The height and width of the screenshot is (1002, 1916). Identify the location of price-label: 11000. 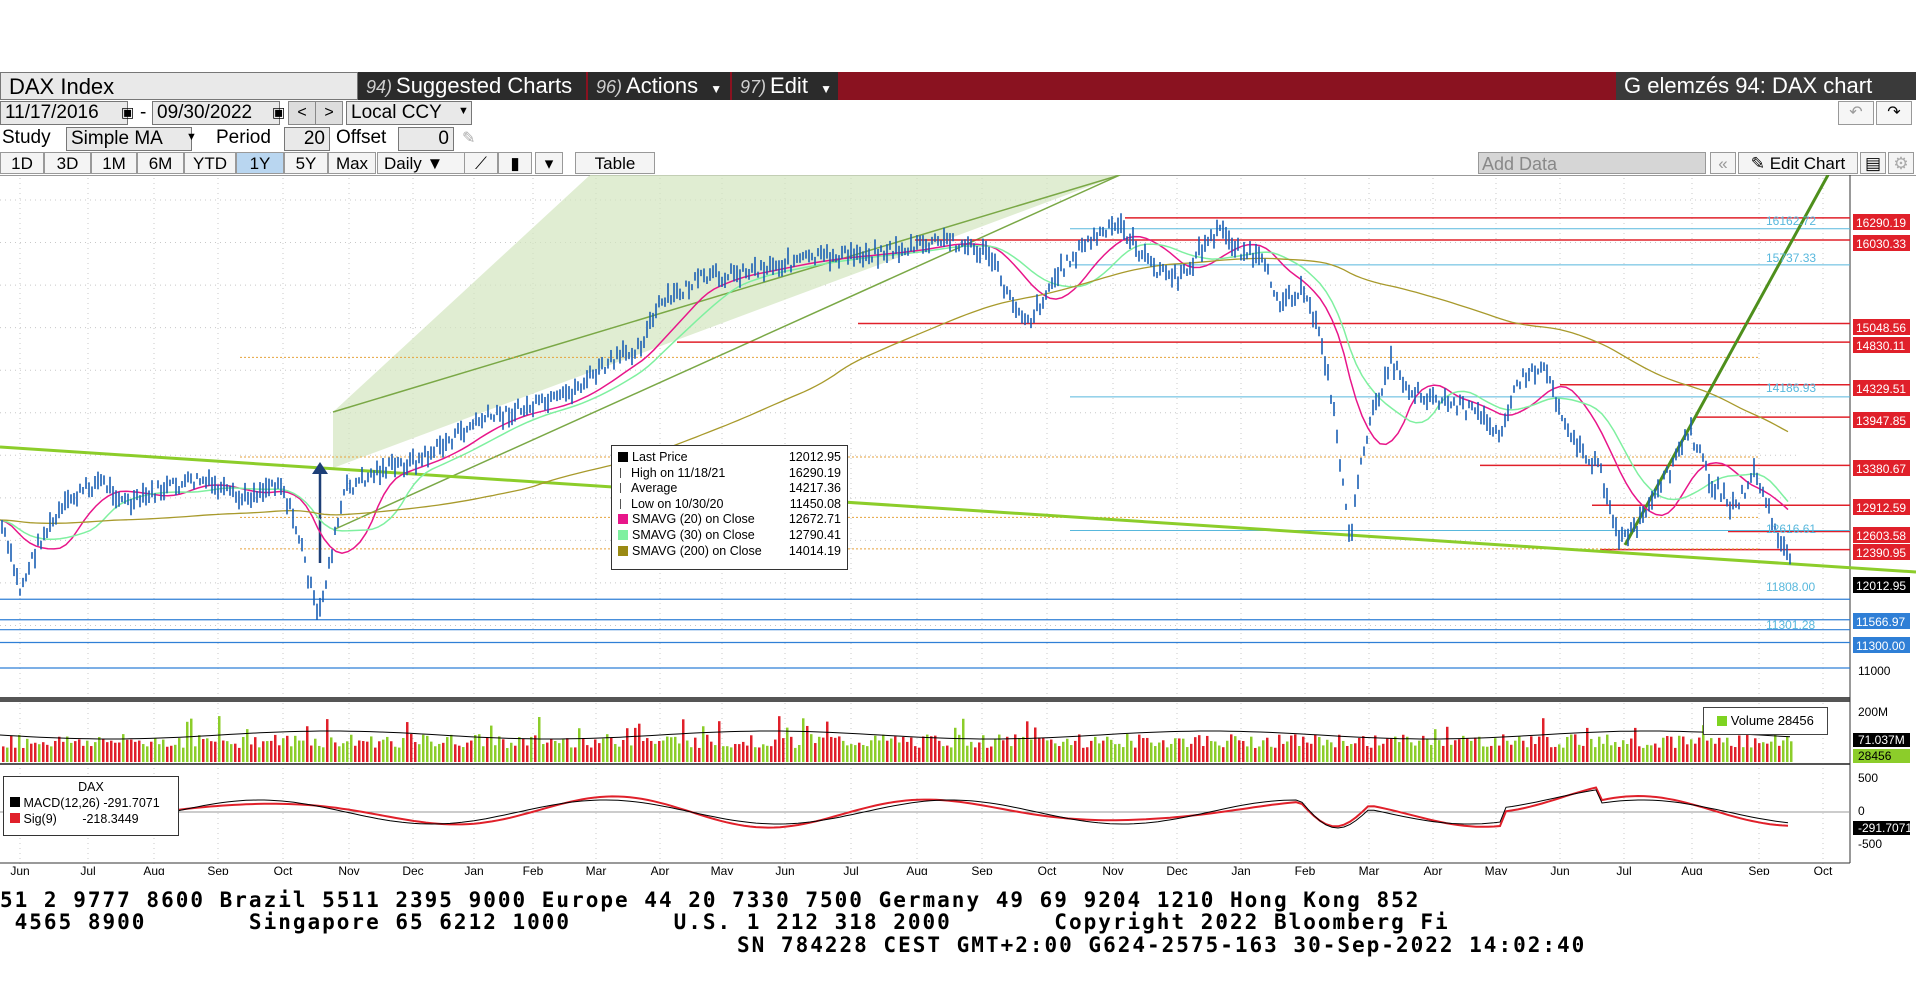
(1874, 671).